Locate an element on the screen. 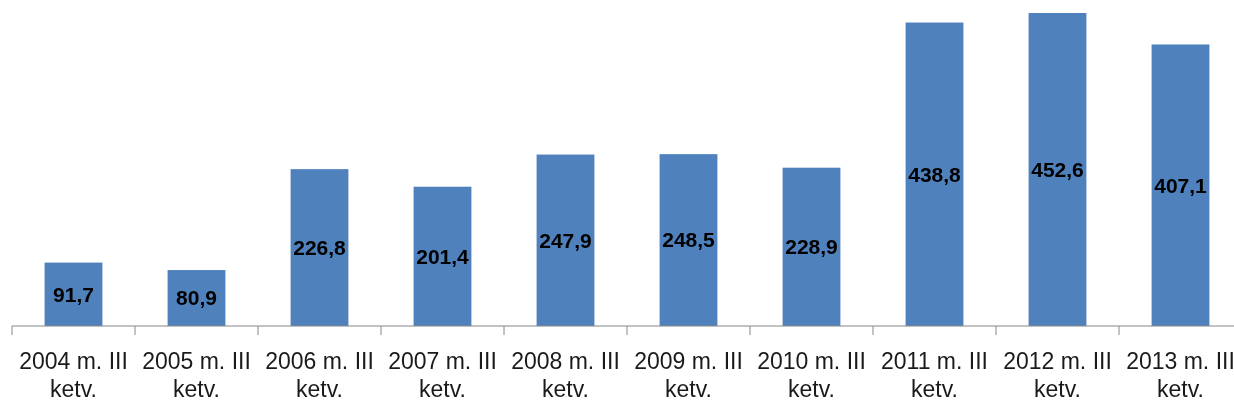  x-tick-label: 2012 m. III ketv. is located at coordinates (1057, 374).